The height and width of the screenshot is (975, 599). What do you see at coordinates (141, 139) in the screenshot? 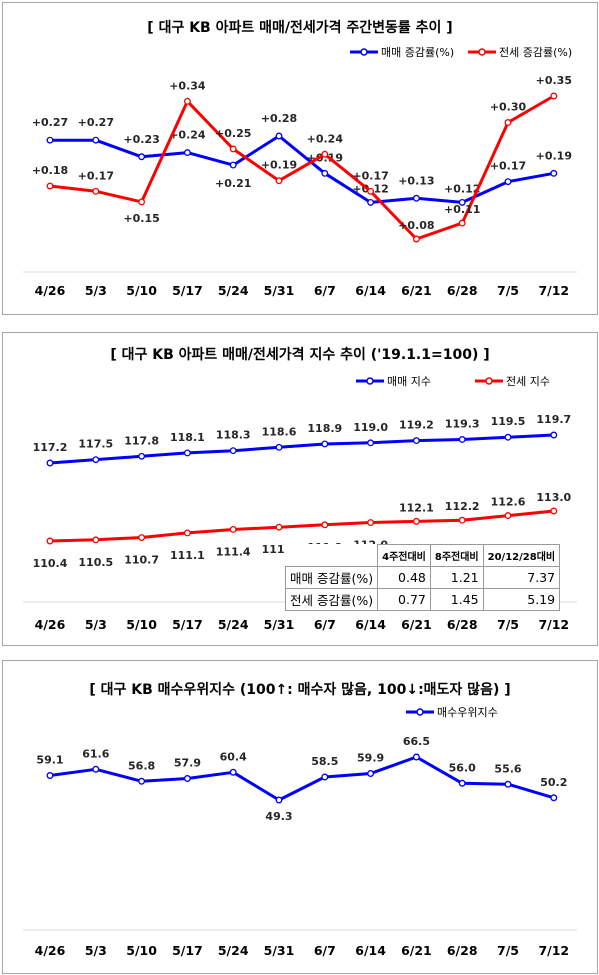
I see `data-label: +0.23` at bounding box center [141, 139].